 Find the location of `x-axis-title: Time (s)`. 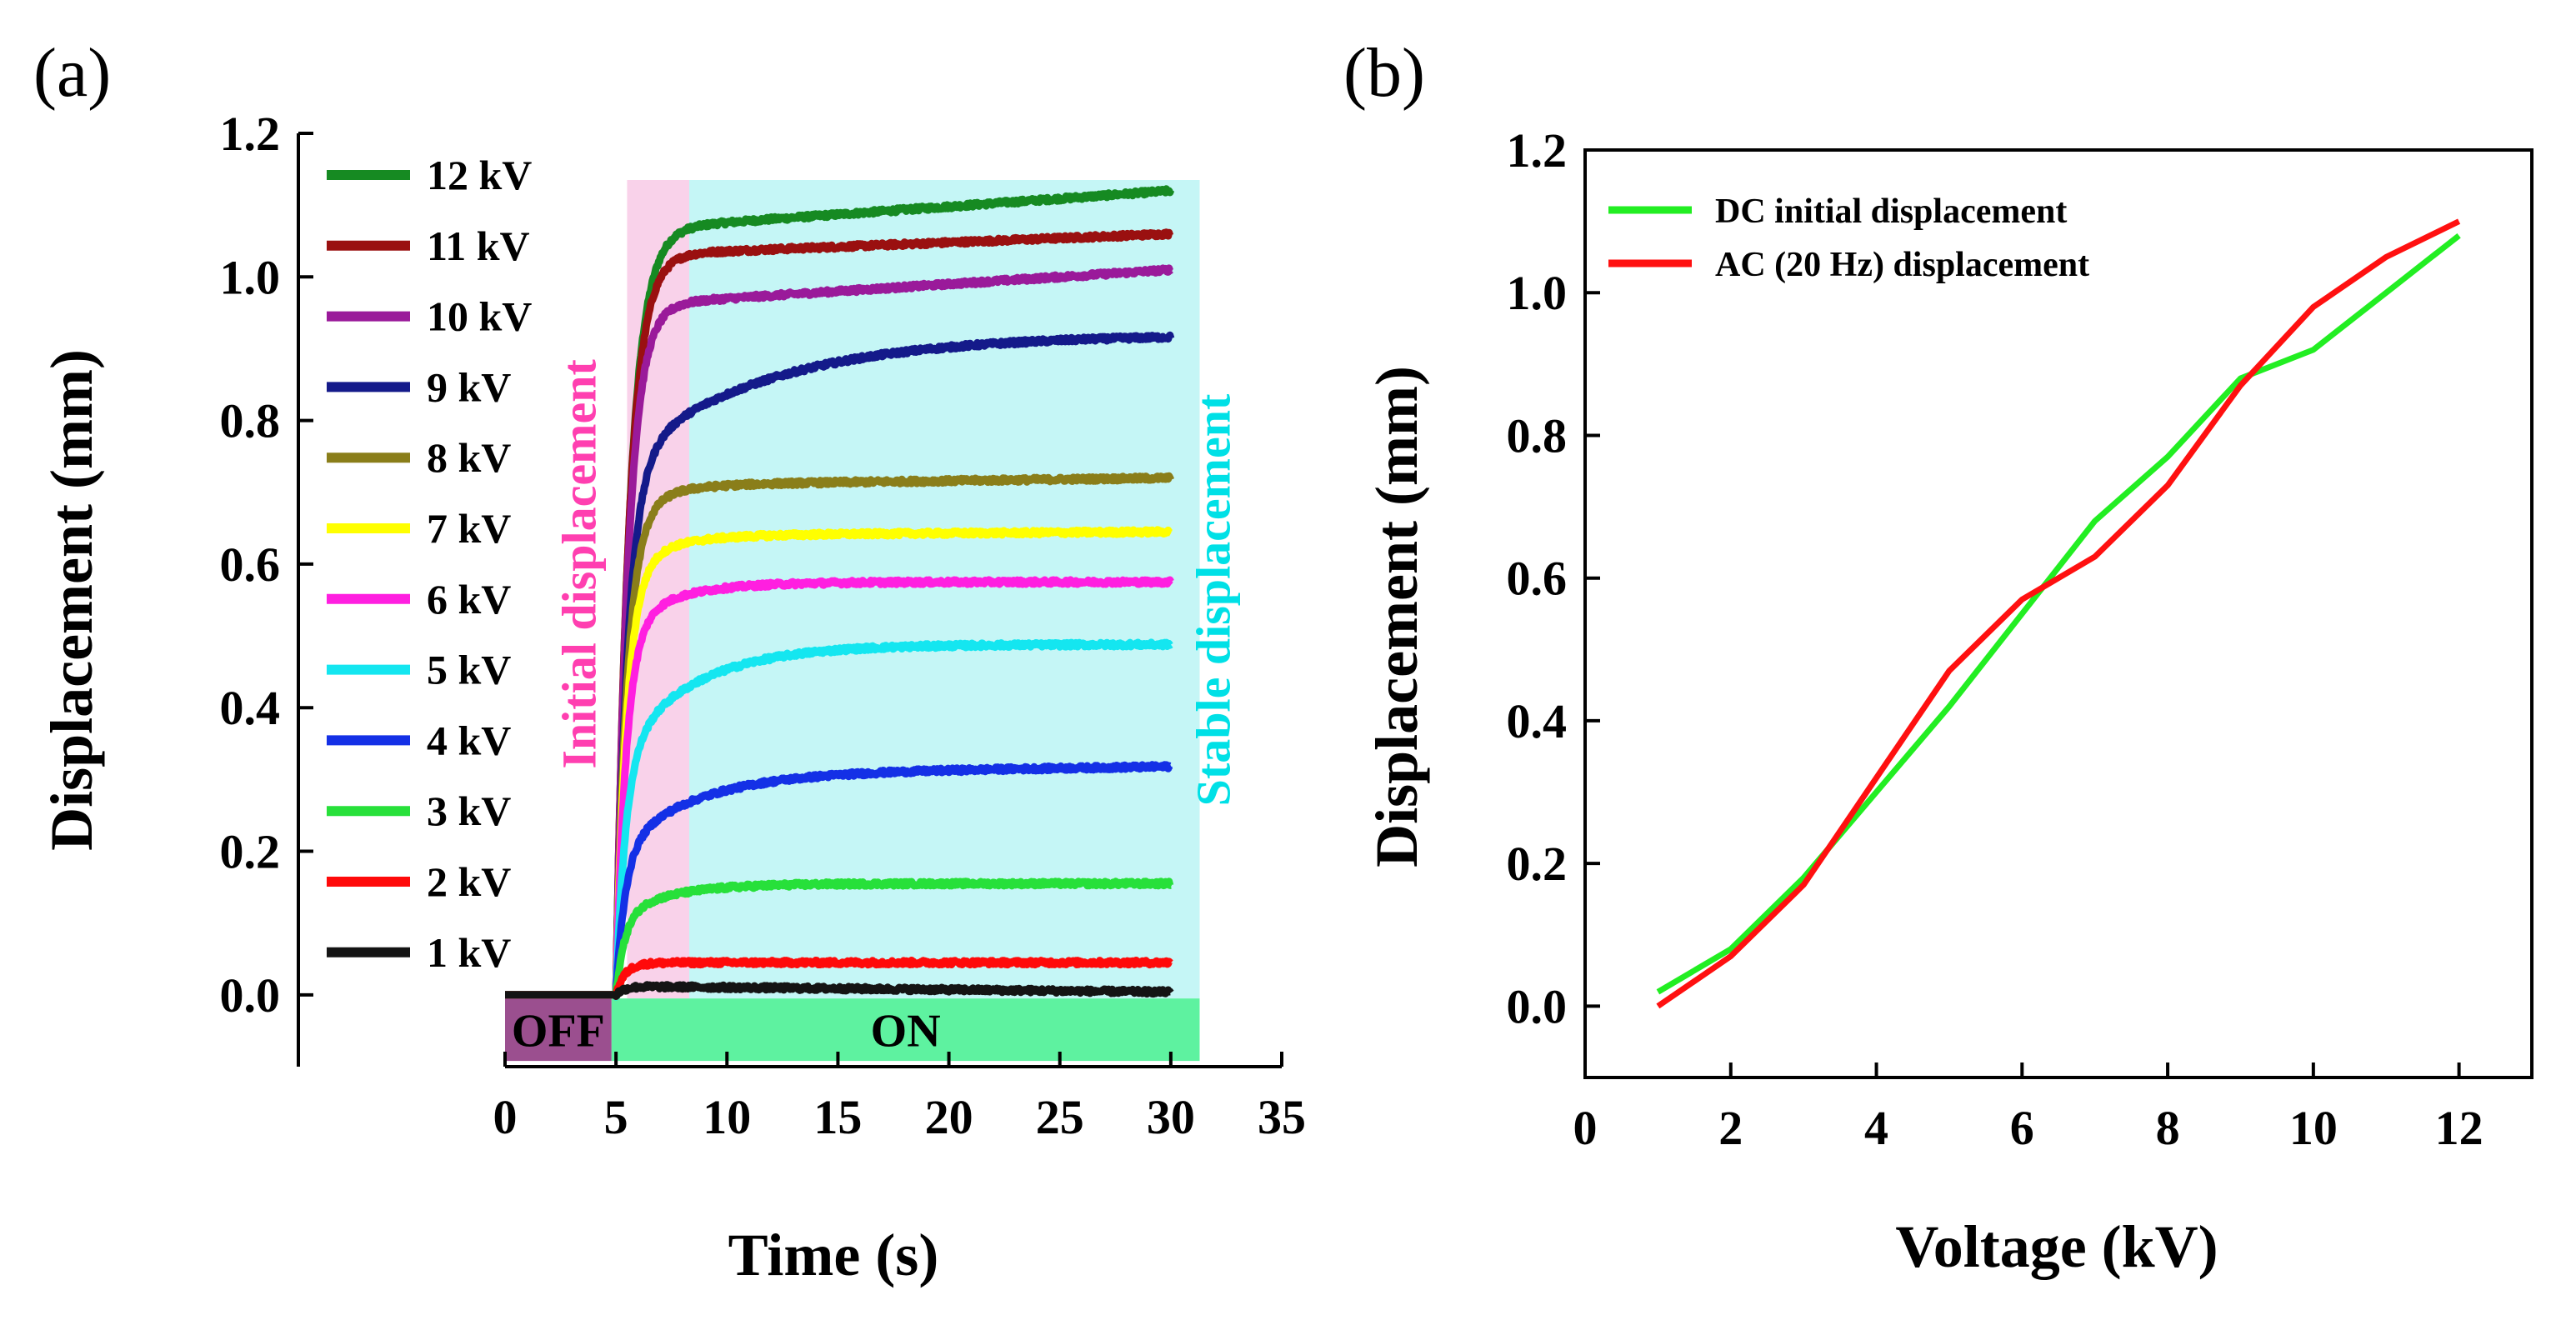

x-axis-title: Time (s) is located at coordinates (834, 1255).